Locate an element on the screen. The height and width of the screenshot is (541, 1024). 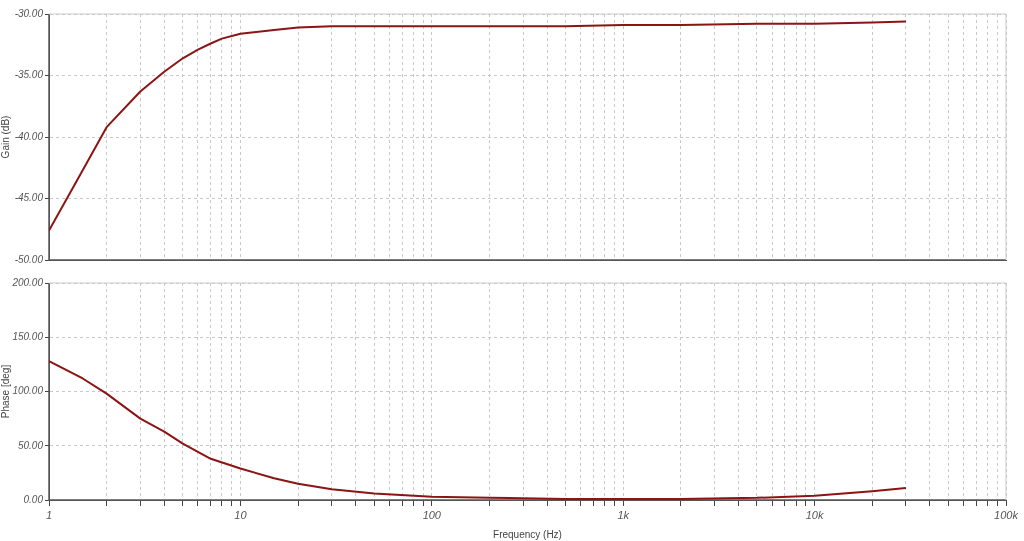
y-tick-label: -35.00 is located at coordinates (29, 75).